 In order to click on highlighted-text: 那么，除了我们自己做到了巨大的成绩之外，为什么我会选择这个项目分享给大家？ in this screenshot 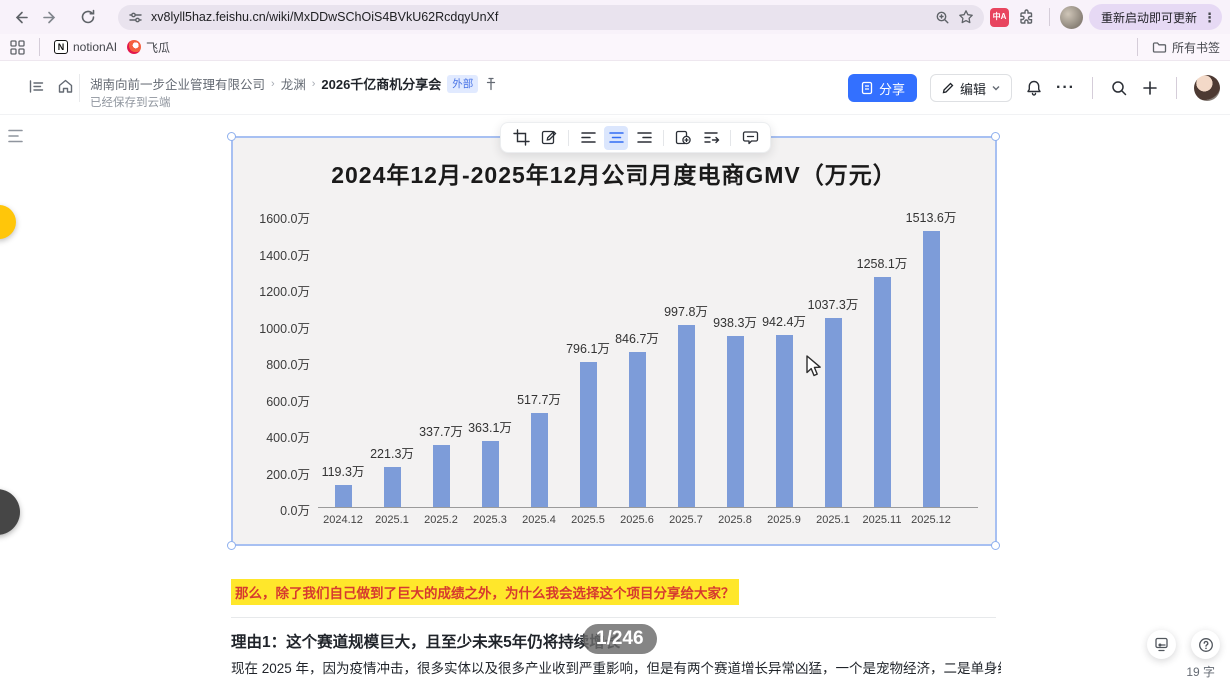, I will do `click(485, 592)`.